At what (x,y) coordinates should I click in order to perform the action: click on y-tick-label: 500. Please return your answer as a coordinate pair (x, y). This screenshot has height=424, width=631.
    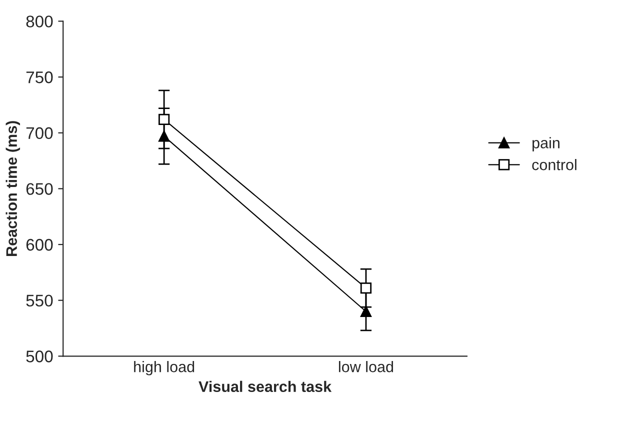
    Looking at the image, I should click on (39, 356).